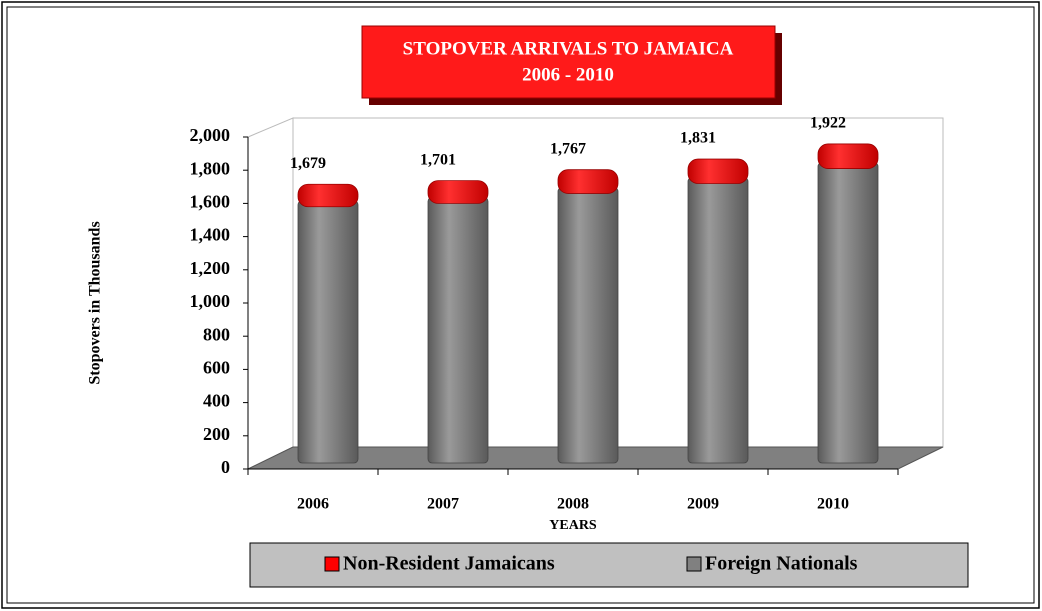  Describe the element at coordinates (210, 168) in the screenshot. I see `y-tick-label: 1,800` at that location.